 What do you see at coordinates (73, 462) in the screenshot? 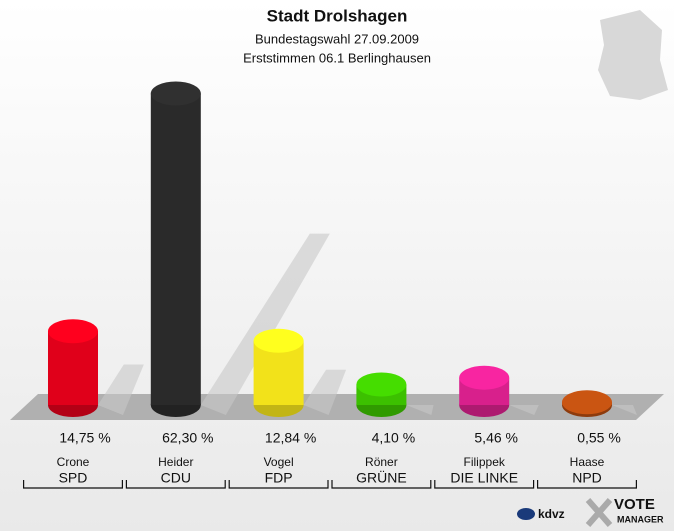
I see `candidate-label: Crone` at bounding box center [73, 462].